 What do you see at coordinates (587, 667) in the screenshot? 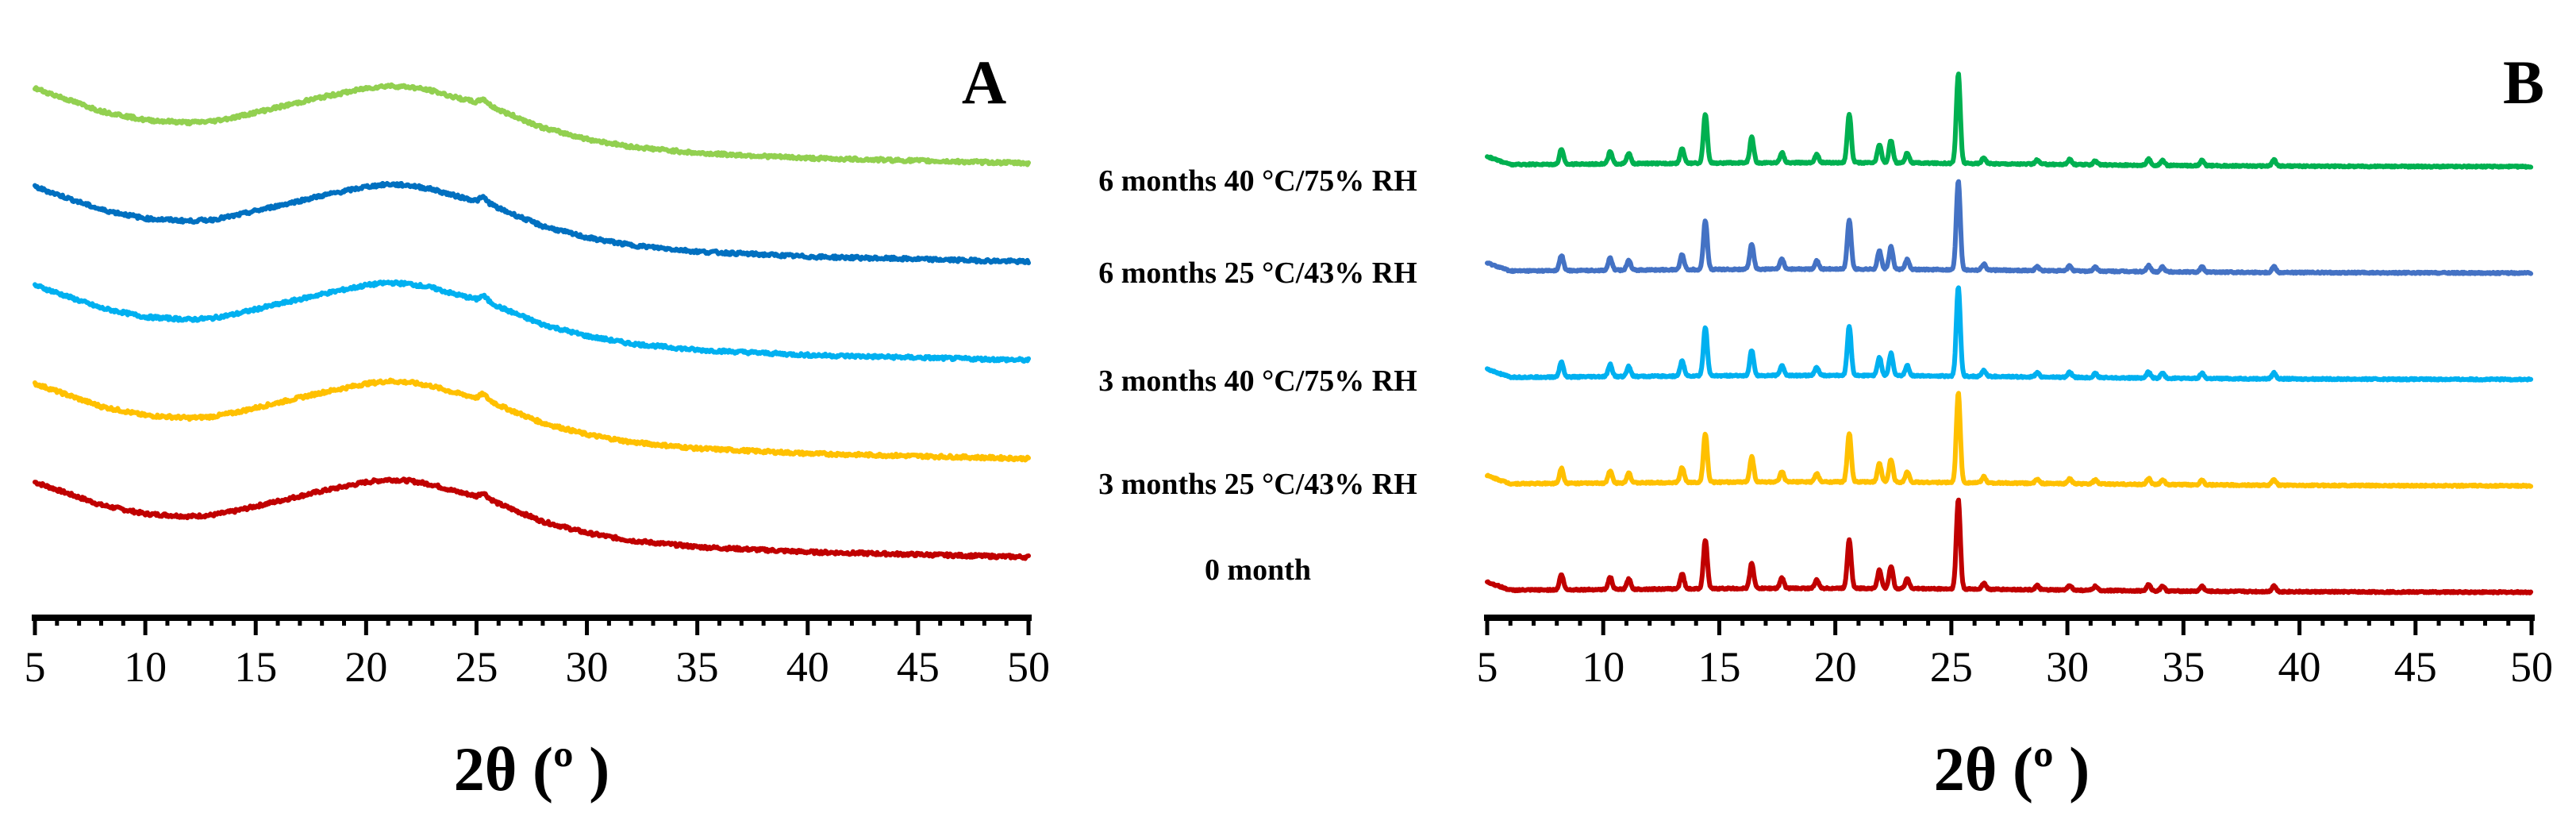
I see `panel-a-tick-label: 30` at bounding box center [587, 667].